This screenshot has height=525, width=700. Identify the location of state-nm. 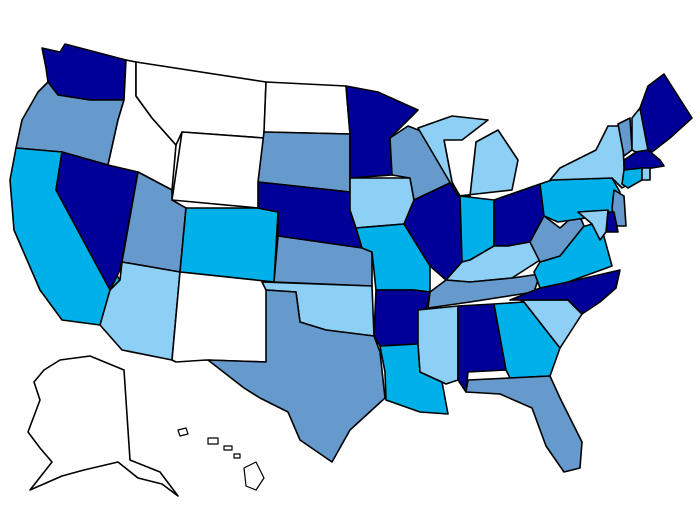
(223, 317).